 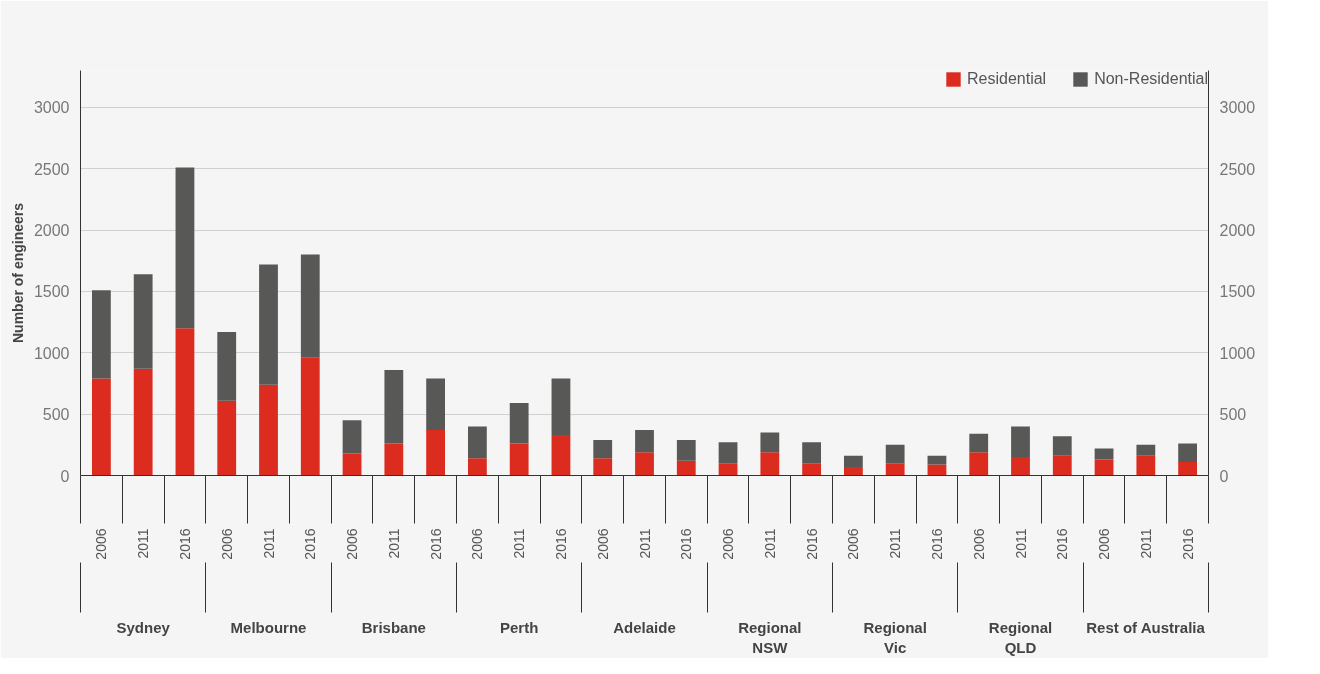 I want to click on y2-tick-label: 1500, so click(x=1237, y=292).